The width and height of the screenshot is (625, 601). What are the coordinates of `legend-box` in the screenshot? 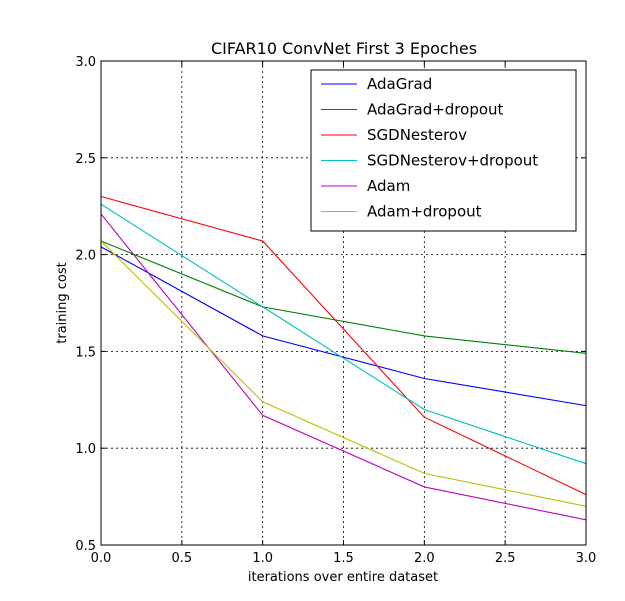 It's located at (443, 150).